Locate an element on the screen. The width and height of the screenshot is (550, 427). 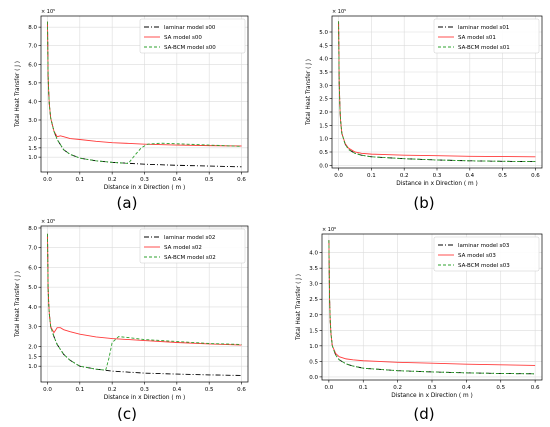
legend-entry-label: laminar model s01 is located at coordinates (483, 28).